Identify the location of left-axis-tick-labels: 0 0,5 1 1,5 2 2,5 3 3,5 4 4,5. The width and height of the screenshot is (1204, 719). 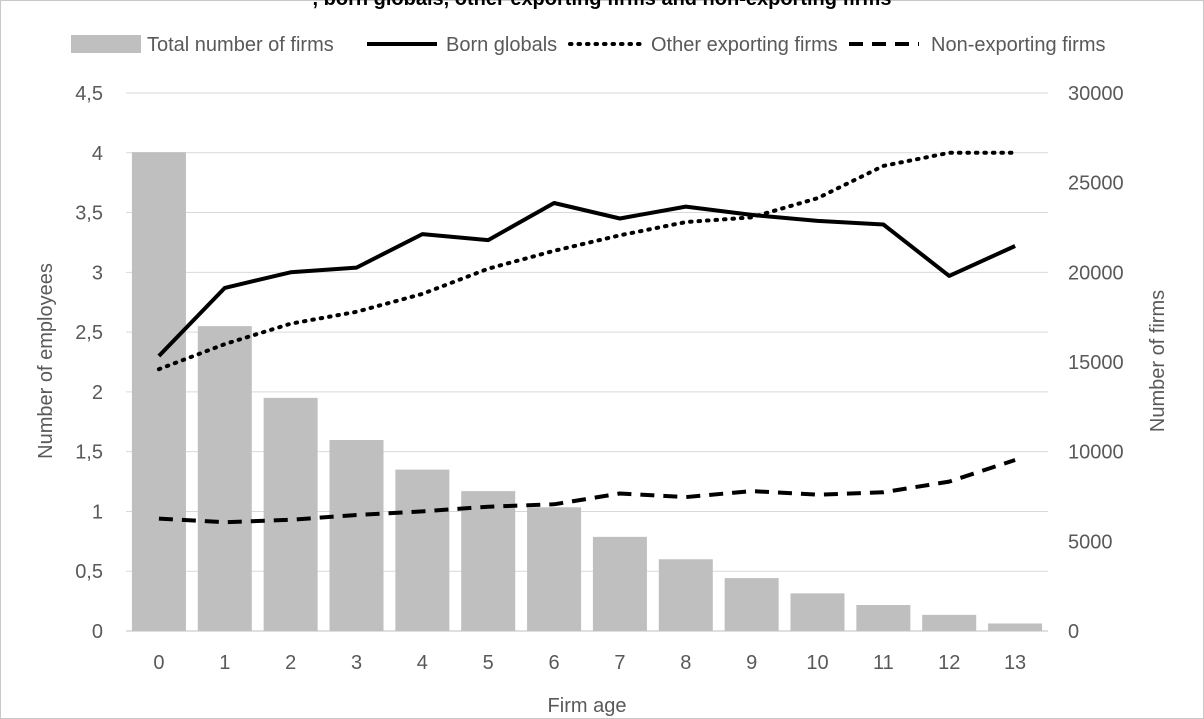
(89, 363).